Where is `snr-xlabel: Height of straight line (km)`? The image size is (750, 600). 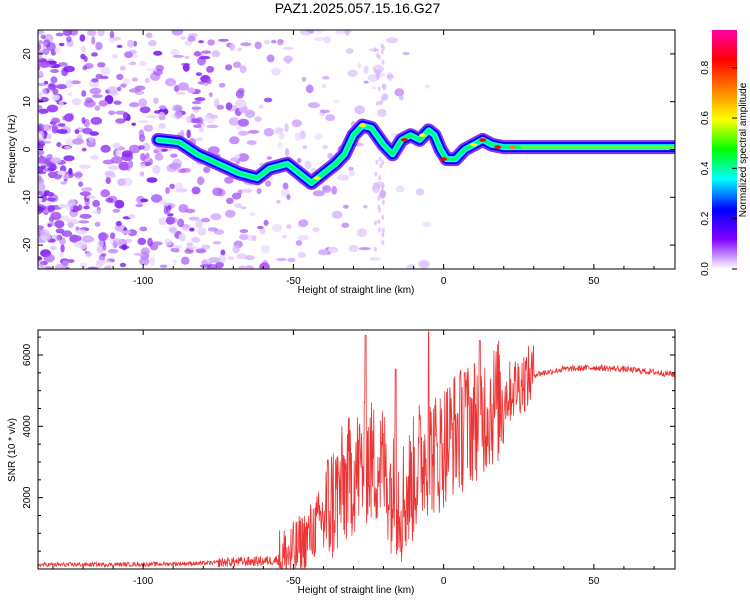 snr-xlabel: Height of straight line (km) is located at coordinates (356, 590).